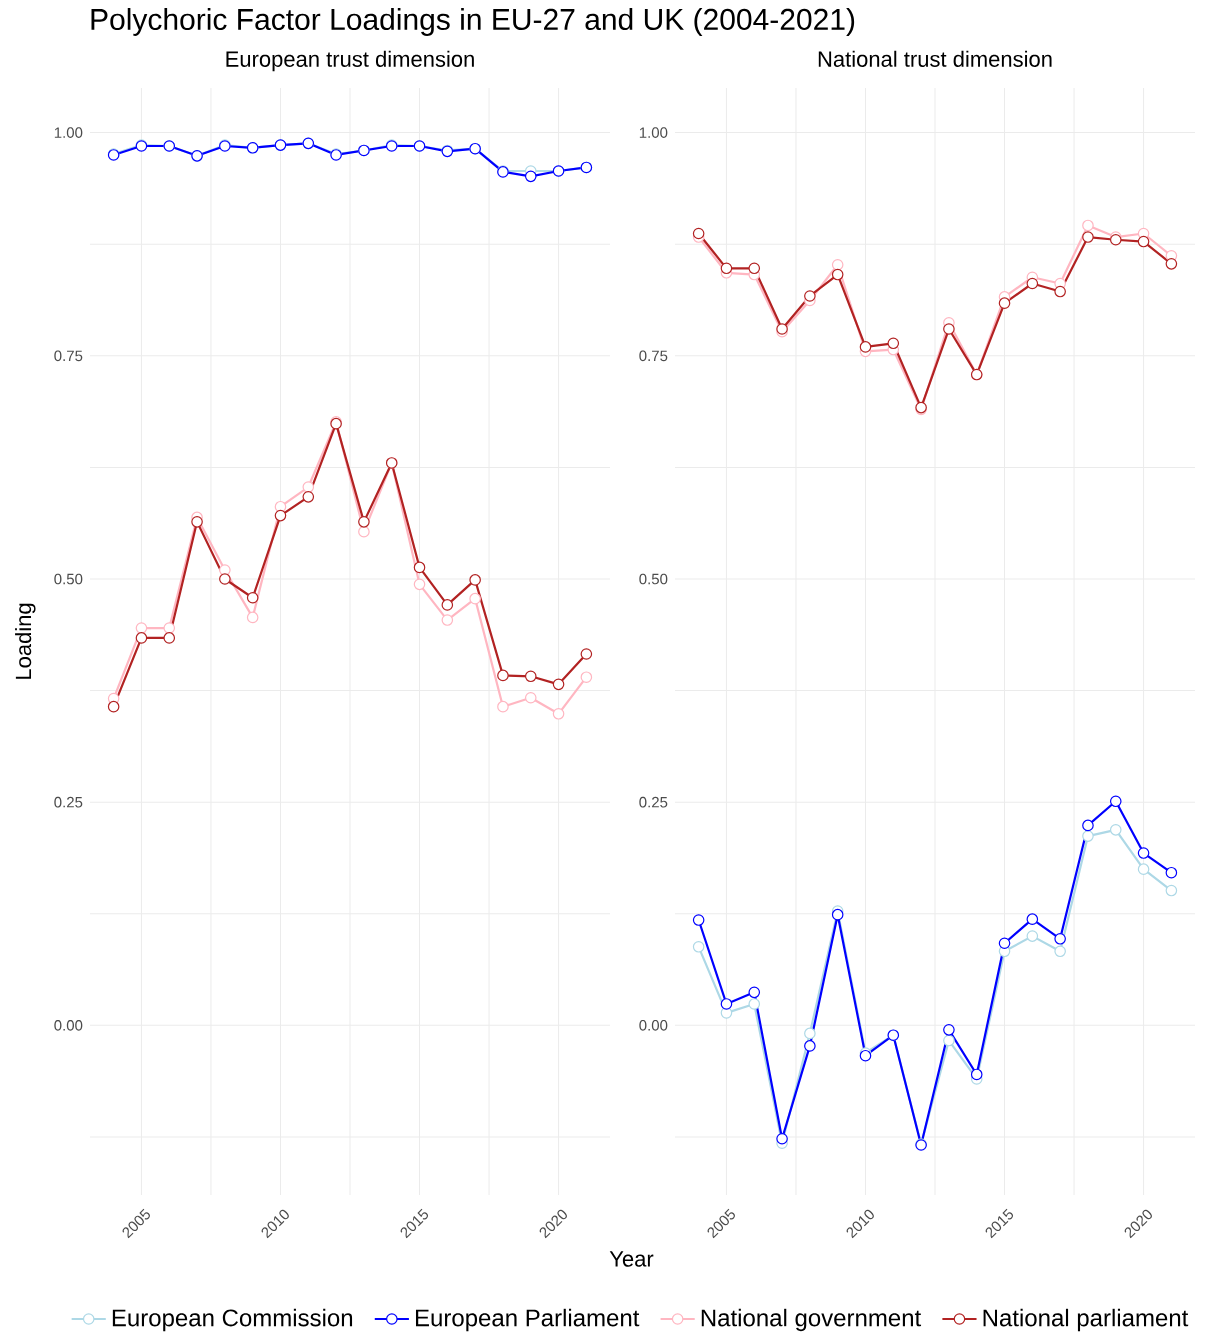  I want to click on legend-label: European Parliament, so click(527, 1320).